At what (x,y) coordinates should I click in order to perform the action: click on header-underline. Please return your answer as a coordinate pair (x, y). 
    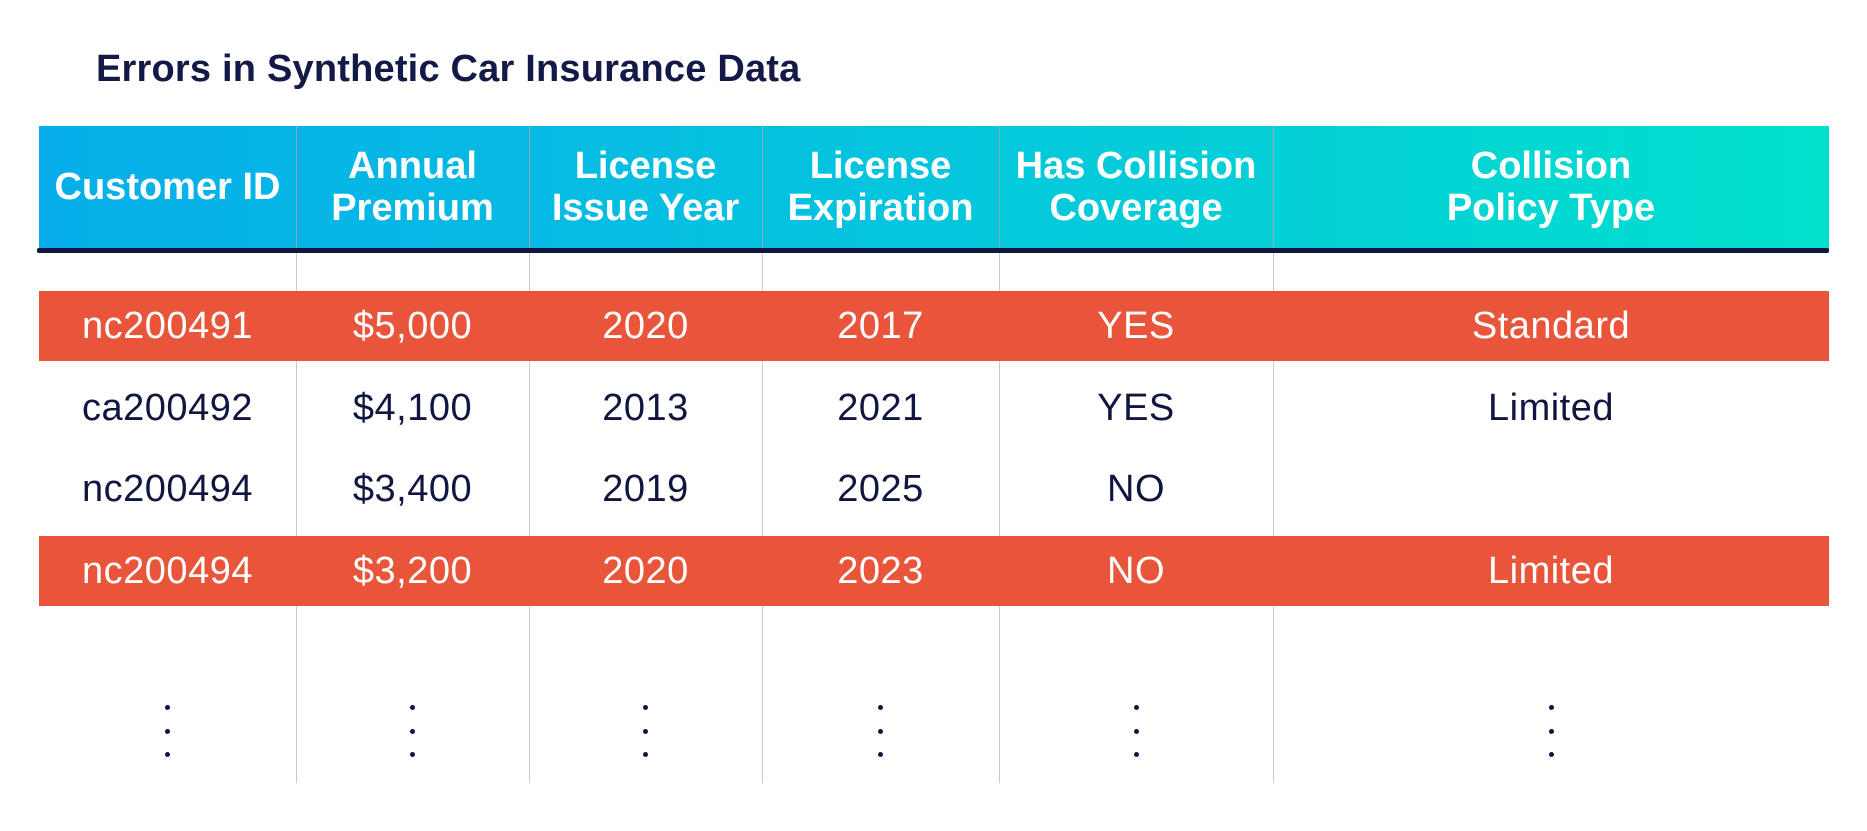
    Looking at the image, I should click on (933, 250).